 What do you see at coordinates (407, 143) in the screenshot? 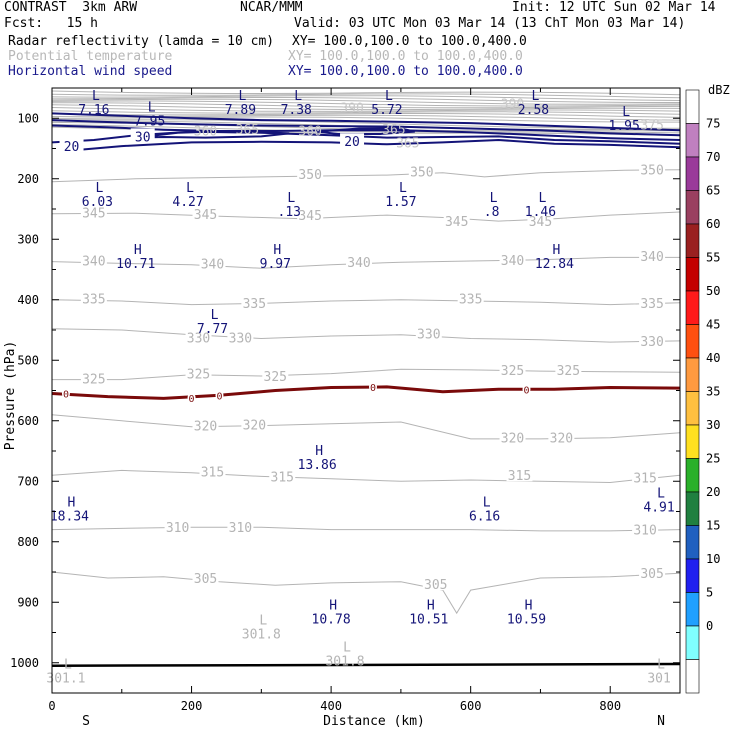
I see `upper-isentrope-label: 365` at bounding box center [407, 143].